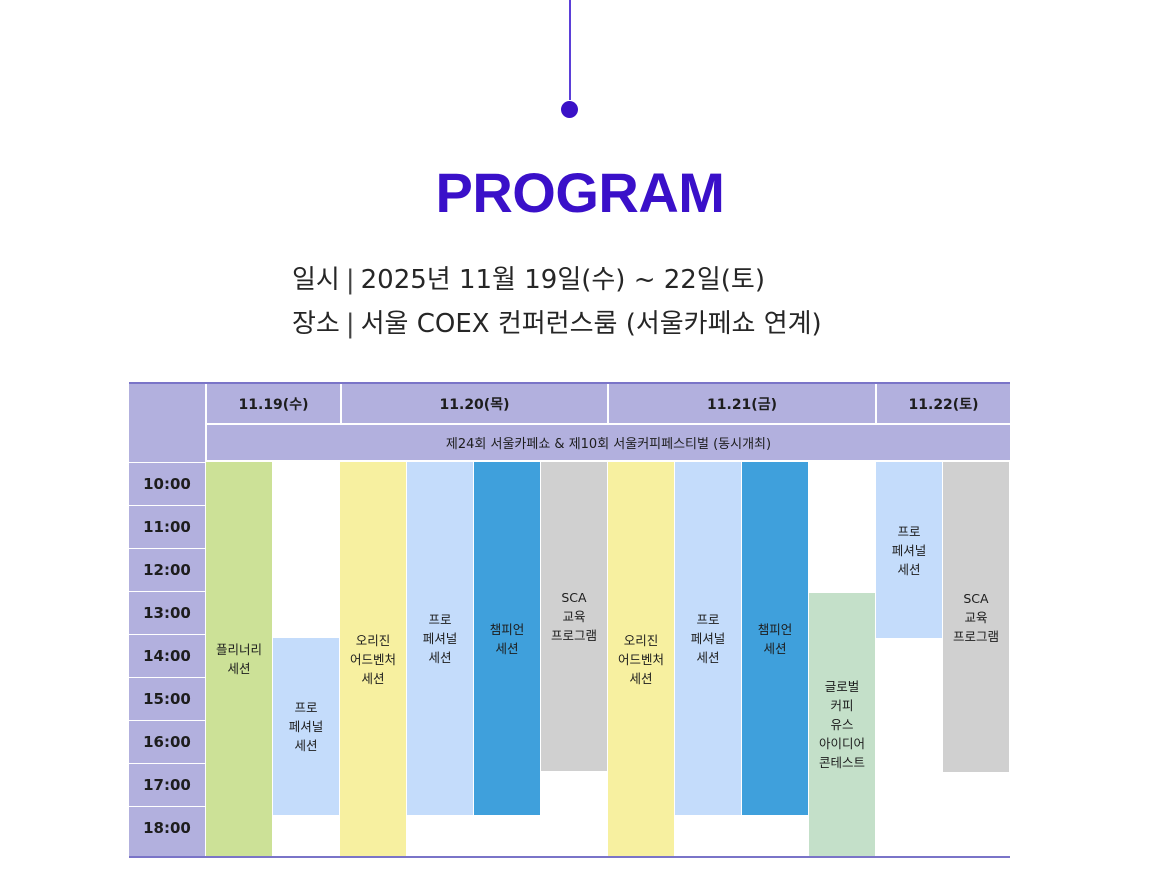 The image size is (1160, 887). I want to click on session-global-youth-contest: 글로벌 커피 유스 아이디어 콘테스트, so click(842, 724).